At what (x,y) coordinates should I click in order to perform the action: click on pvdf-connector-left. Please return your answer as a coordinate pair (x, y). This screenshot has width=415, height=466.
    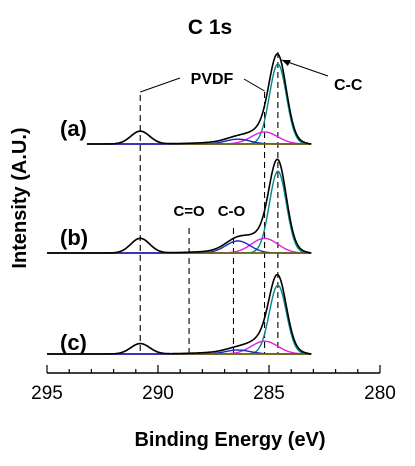
    Looking at the image, I should click on (160, 85).